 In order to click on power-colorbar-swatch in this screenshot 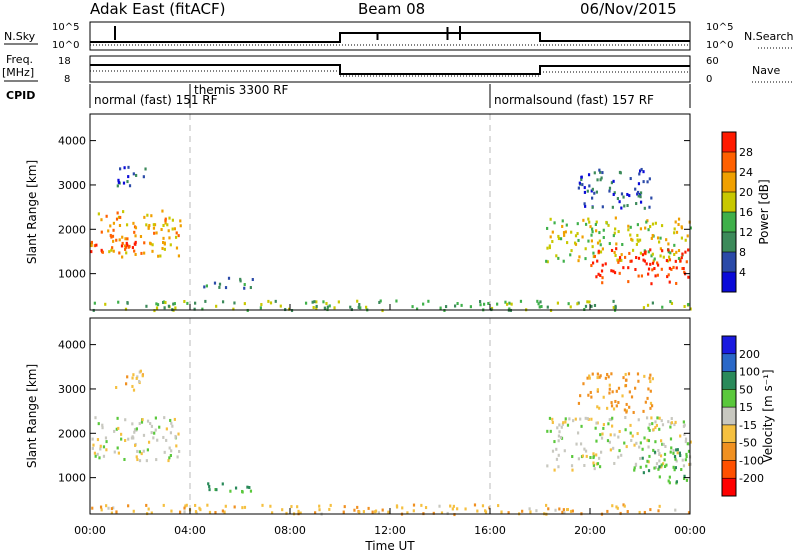, I will do `click(729, 222)`.